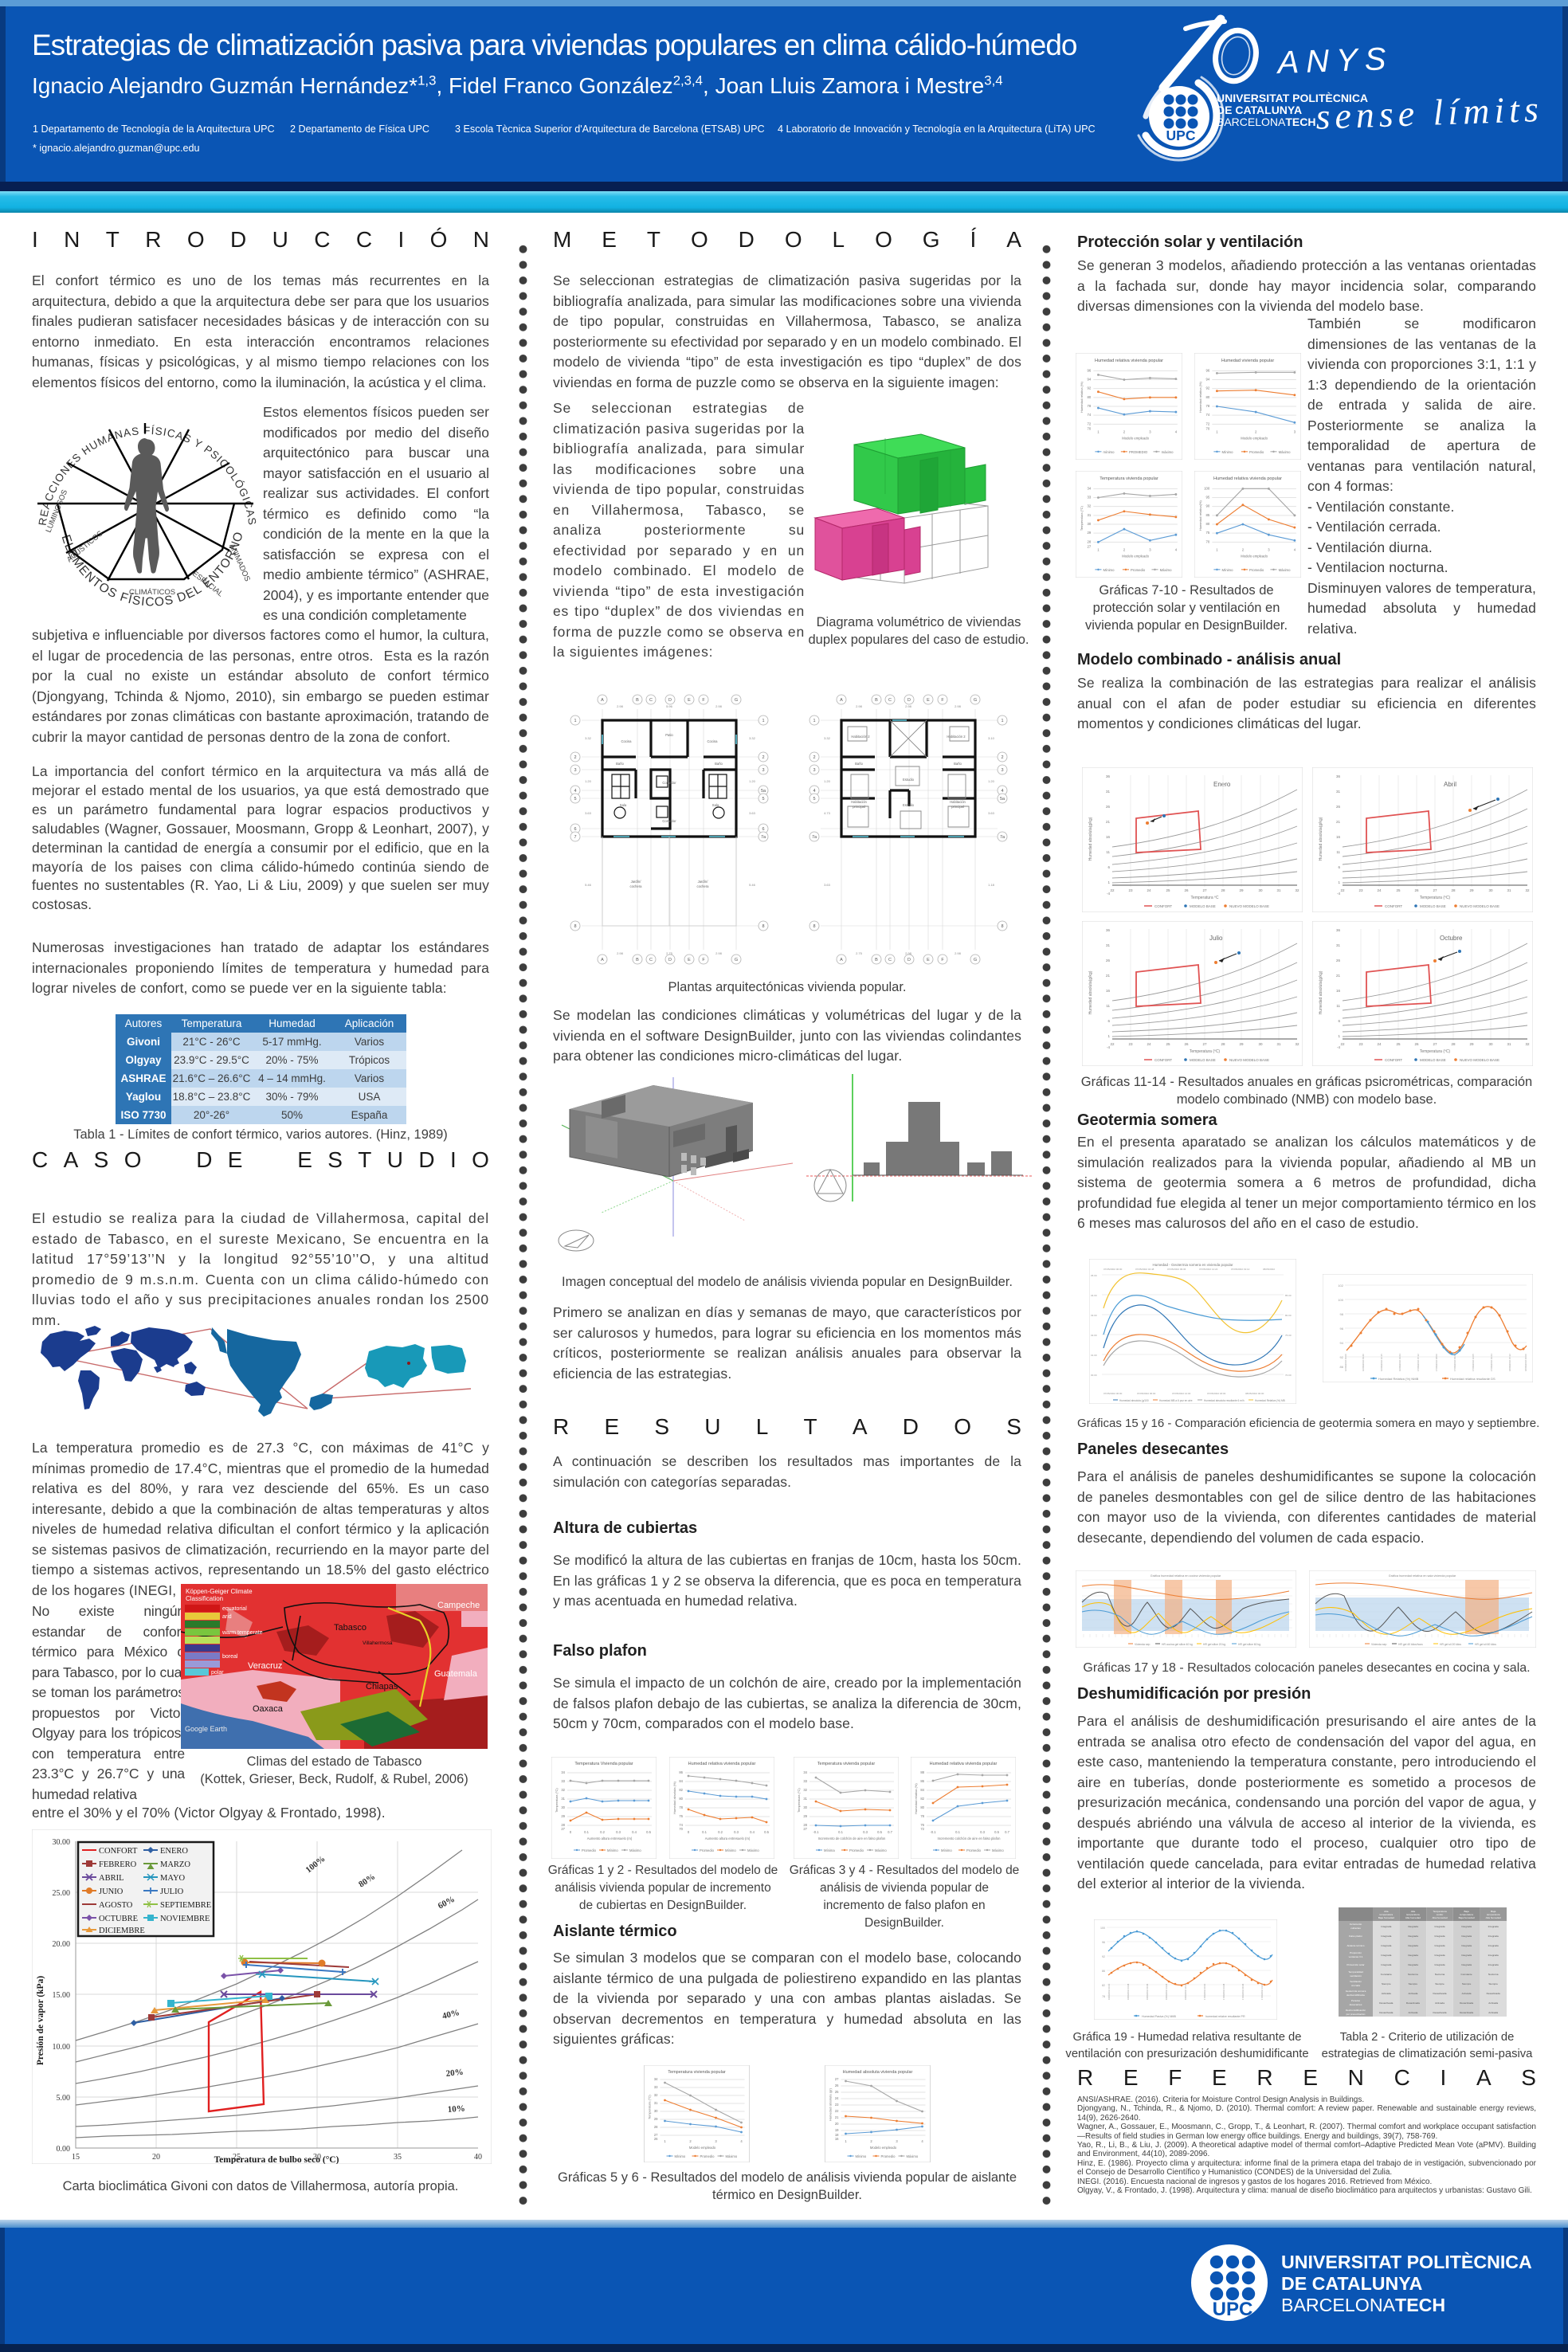  Describe the element at coordinates (1177, 1644) in the screenshot. I see `svg-text: HR cocina gel silice 40 kg` at that location.